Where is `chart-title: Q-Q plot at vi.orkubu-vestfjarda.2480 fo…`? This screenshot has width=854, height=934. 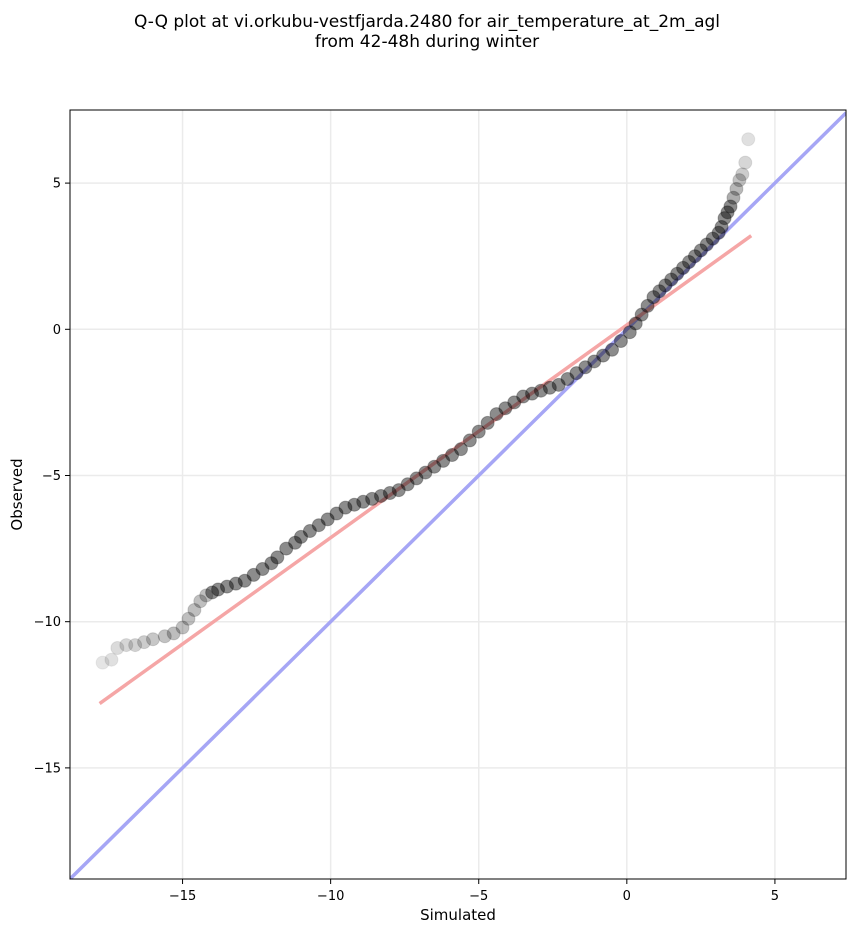
chart-title: Q-Q plot at vi.orkubu-vestfjarda.2480 fo… is located at coordinates (427, 22).